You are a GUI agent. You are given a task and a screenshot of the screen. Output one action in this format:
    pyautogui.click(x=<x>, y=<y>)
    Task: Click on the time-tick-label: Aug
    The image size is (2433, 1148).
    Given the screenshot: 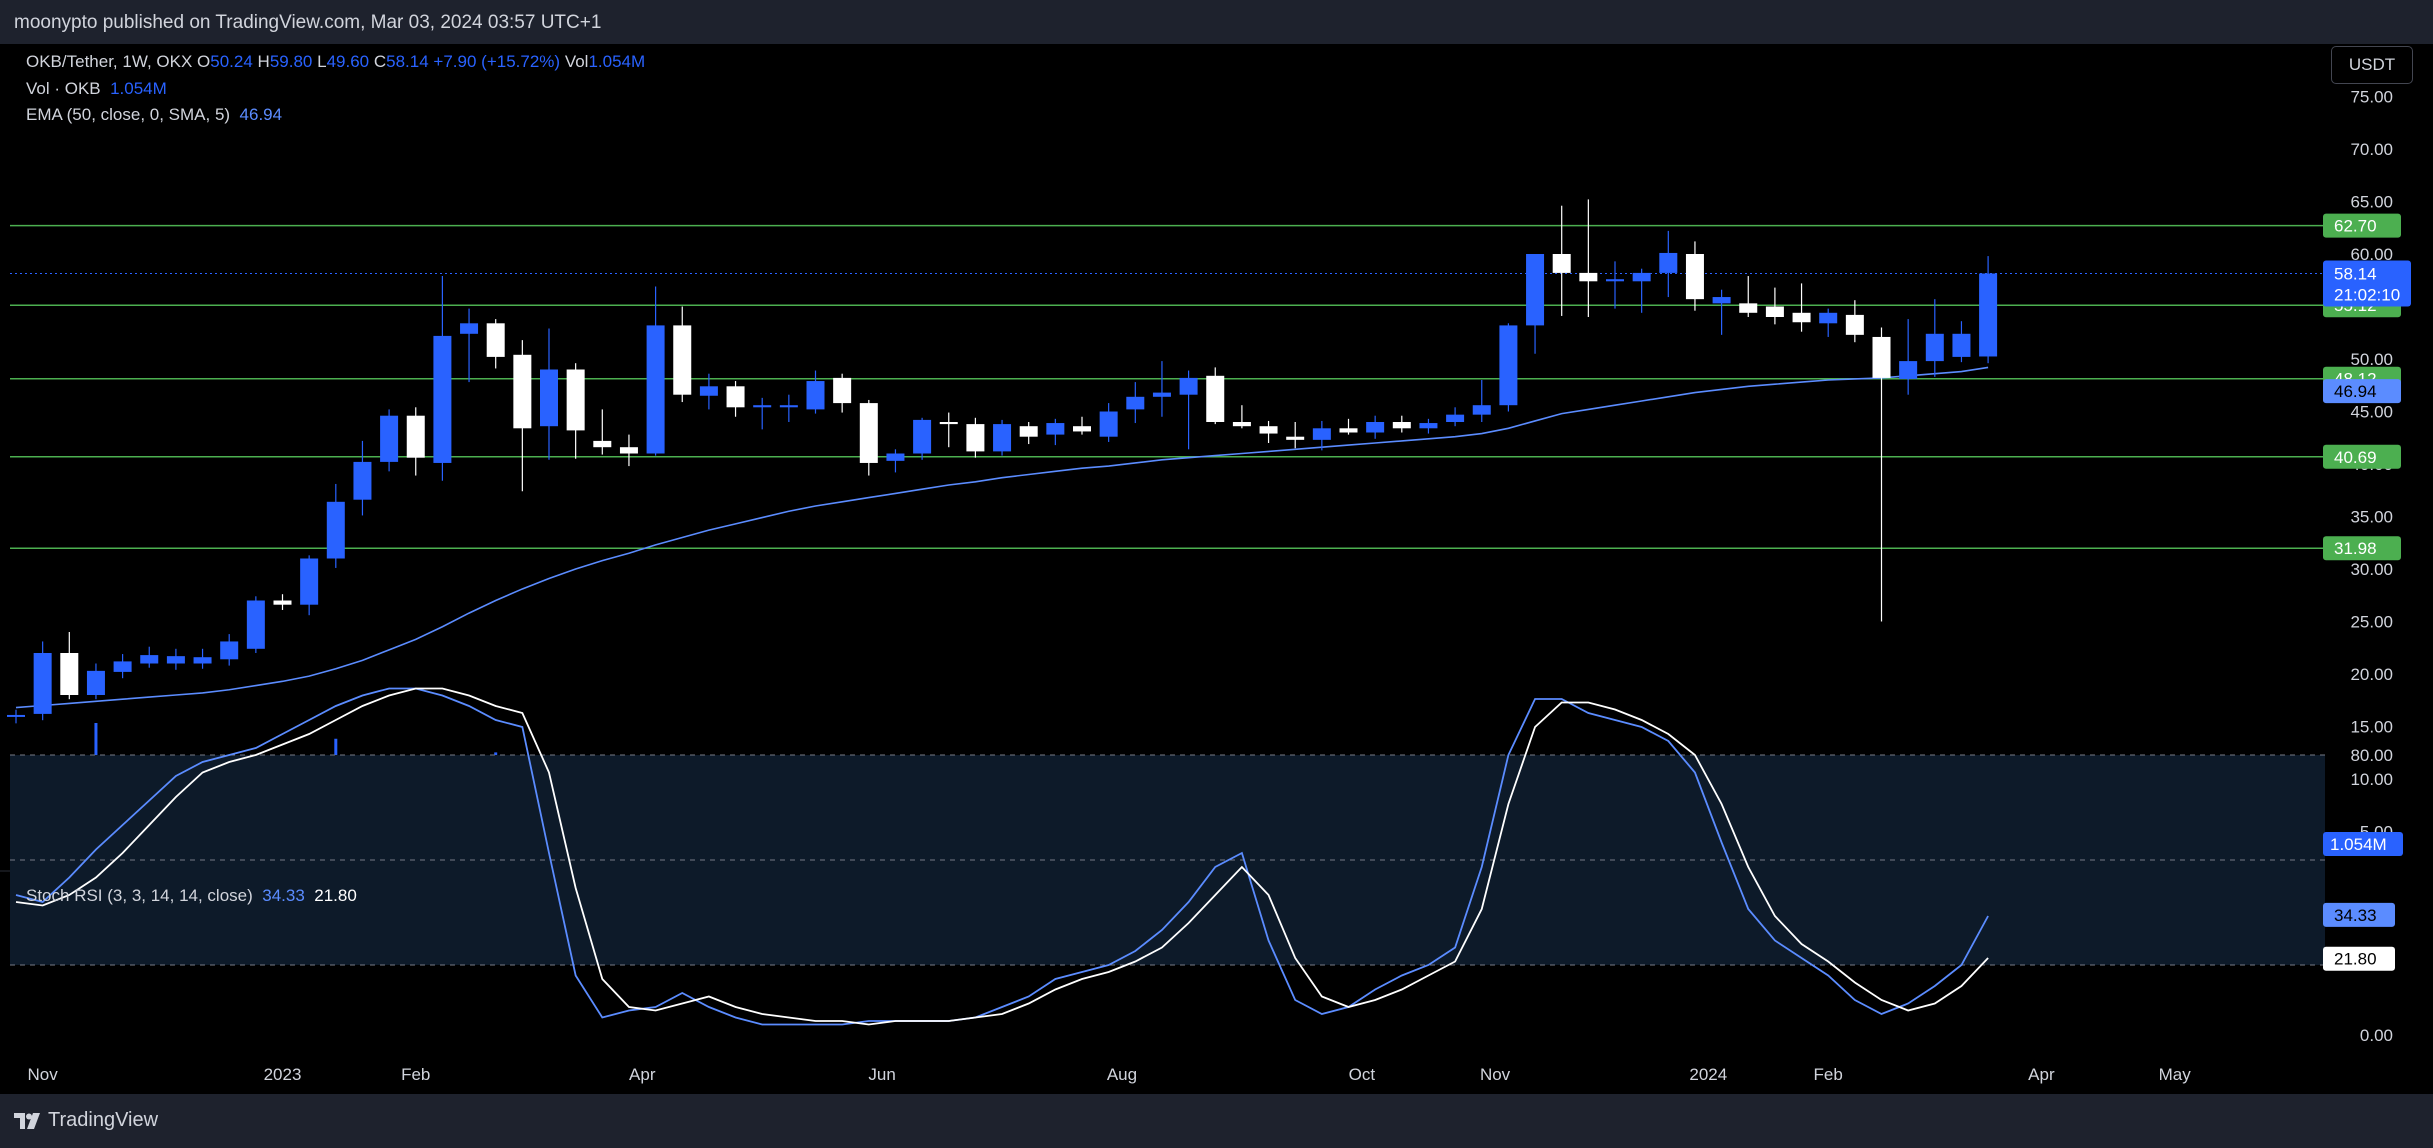 What is the action you would take?
    pyautogui.click(x=1122, y=1074)
    